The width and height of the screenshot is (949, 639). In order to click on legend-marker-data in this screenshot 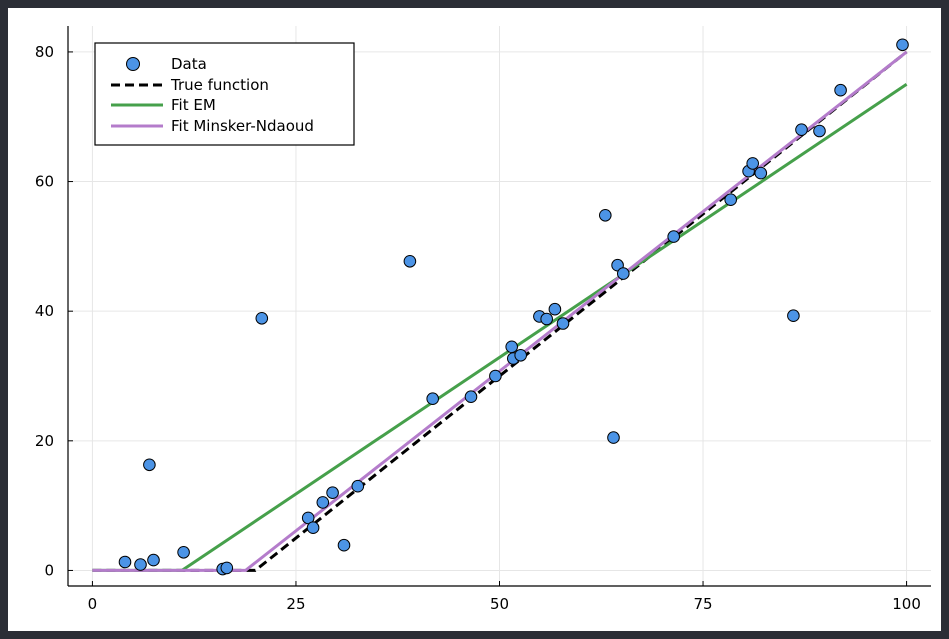, I will do `click(133, 64)`.